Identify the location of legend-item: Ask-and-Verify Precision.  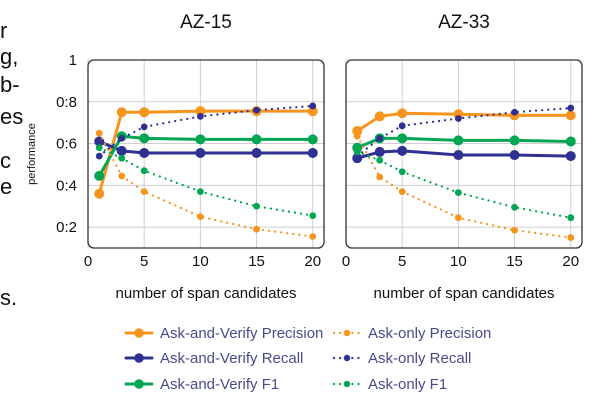
(223, 333).